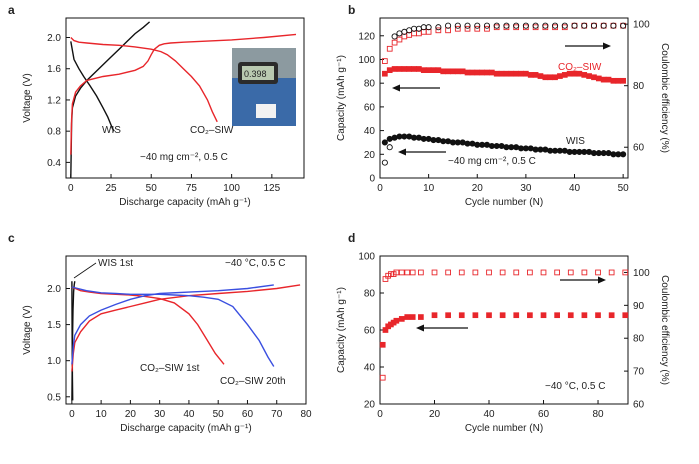  I want to click on annotation-b: −40 mg cm⁻², 0.5 C, so click(492, 161).